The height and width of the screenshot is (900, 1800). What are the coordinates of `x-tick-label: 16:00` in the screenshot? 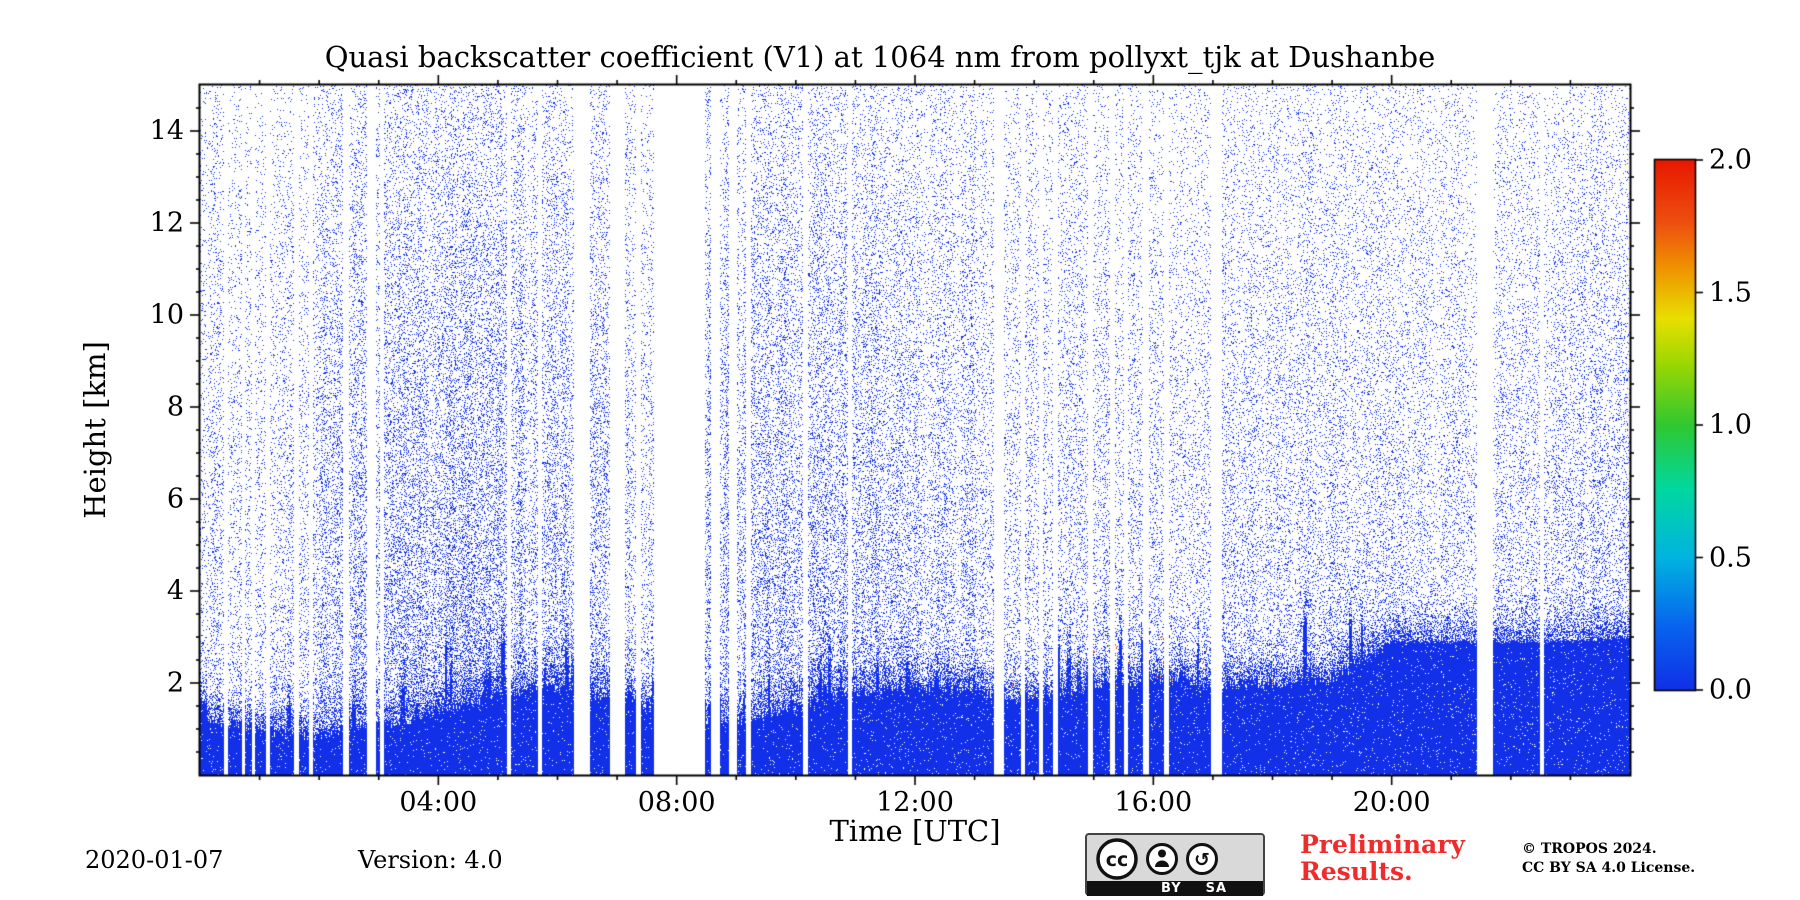 It's located at (1153, 802).